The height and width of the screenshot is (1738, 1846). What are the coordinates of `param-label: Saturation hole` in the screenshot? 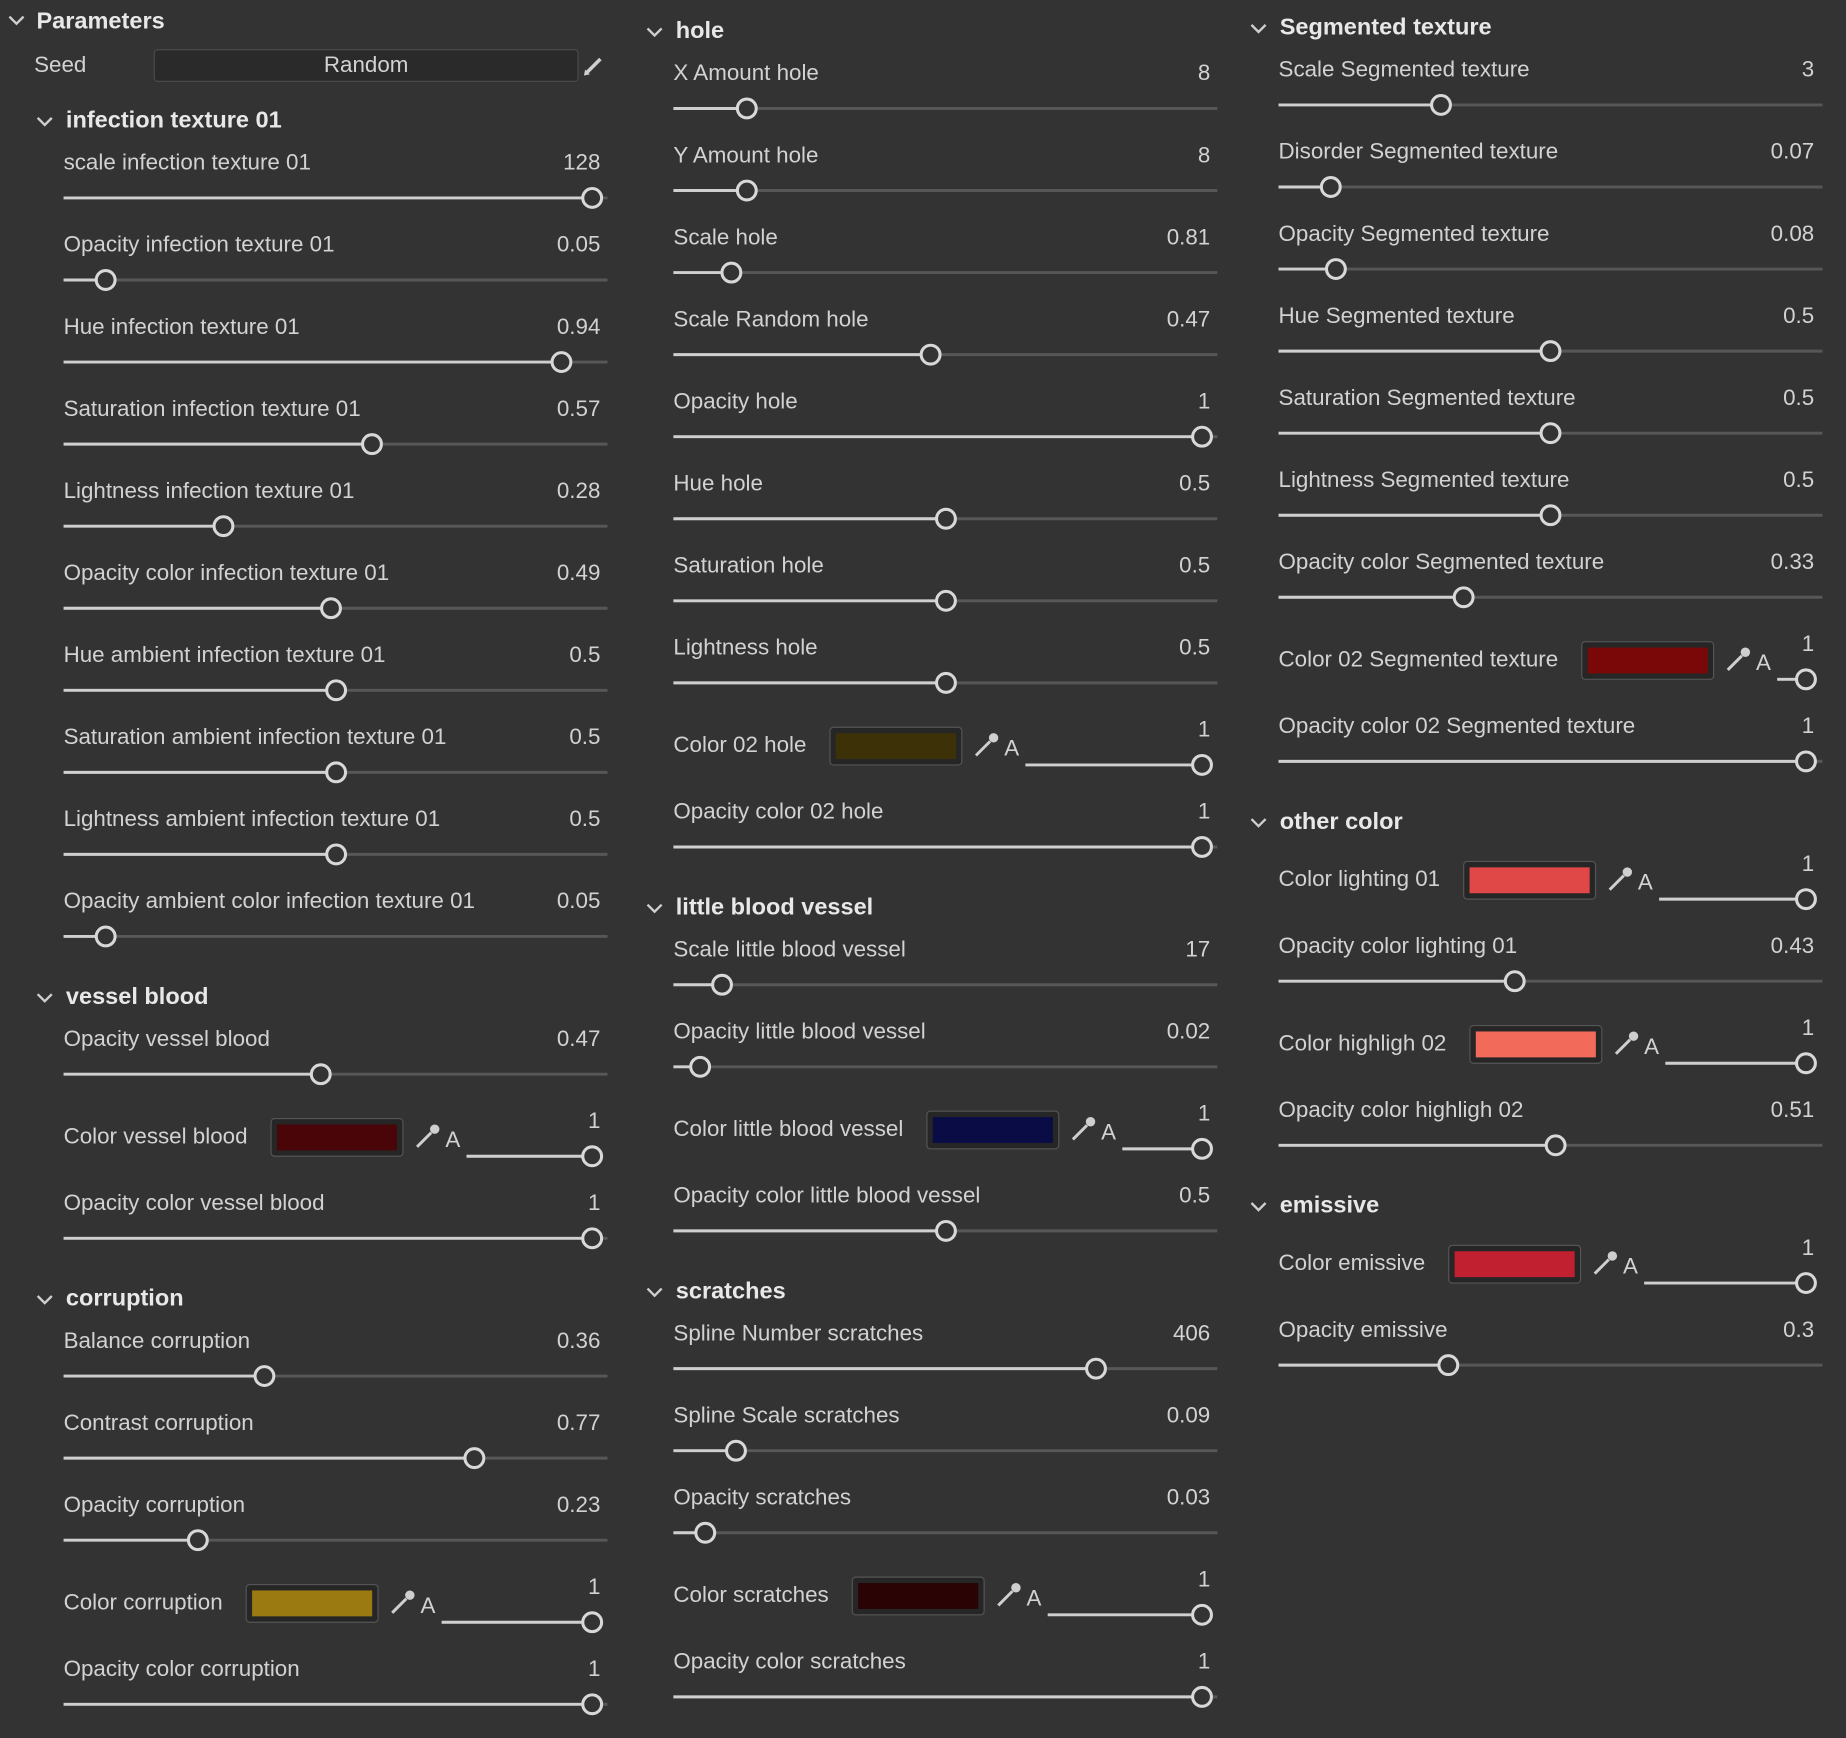 It's located at (748, 565).